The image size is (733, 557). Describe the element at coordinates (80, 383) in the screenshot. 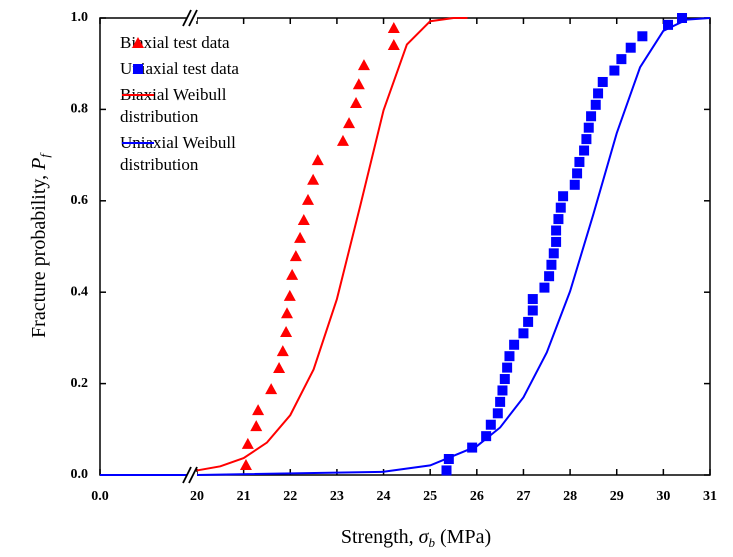

I see `y-tick-label: 0.2` at that location.